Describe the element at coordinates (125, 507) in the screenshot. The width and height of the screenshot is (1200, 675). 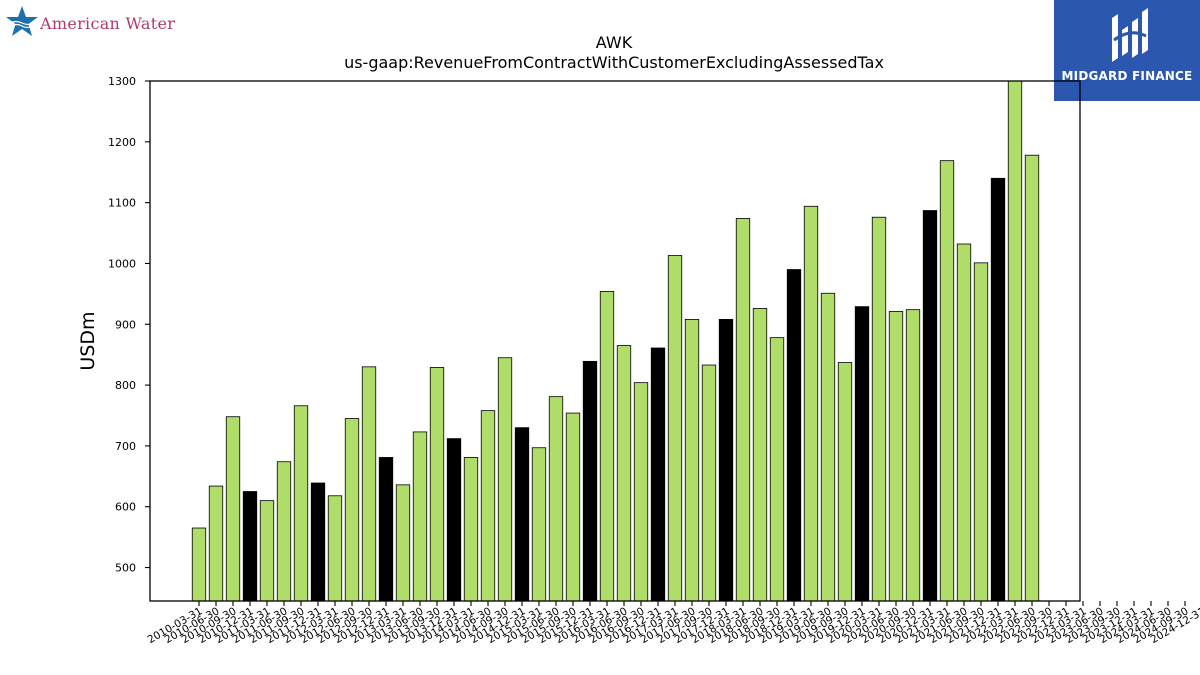
I see `y-tick-label: 600` at that location.